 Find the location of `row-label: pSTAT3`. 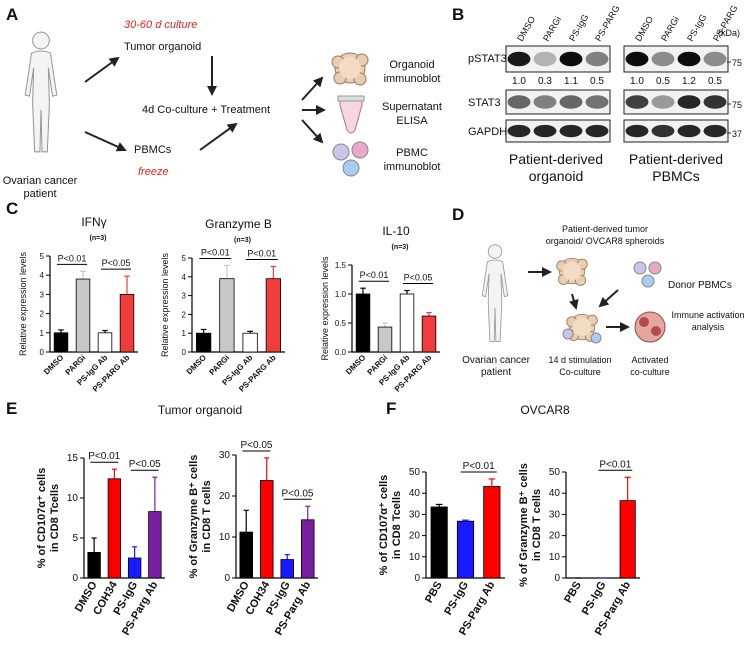

row-label: pSTAT3 is located at coordinates (487, 59).